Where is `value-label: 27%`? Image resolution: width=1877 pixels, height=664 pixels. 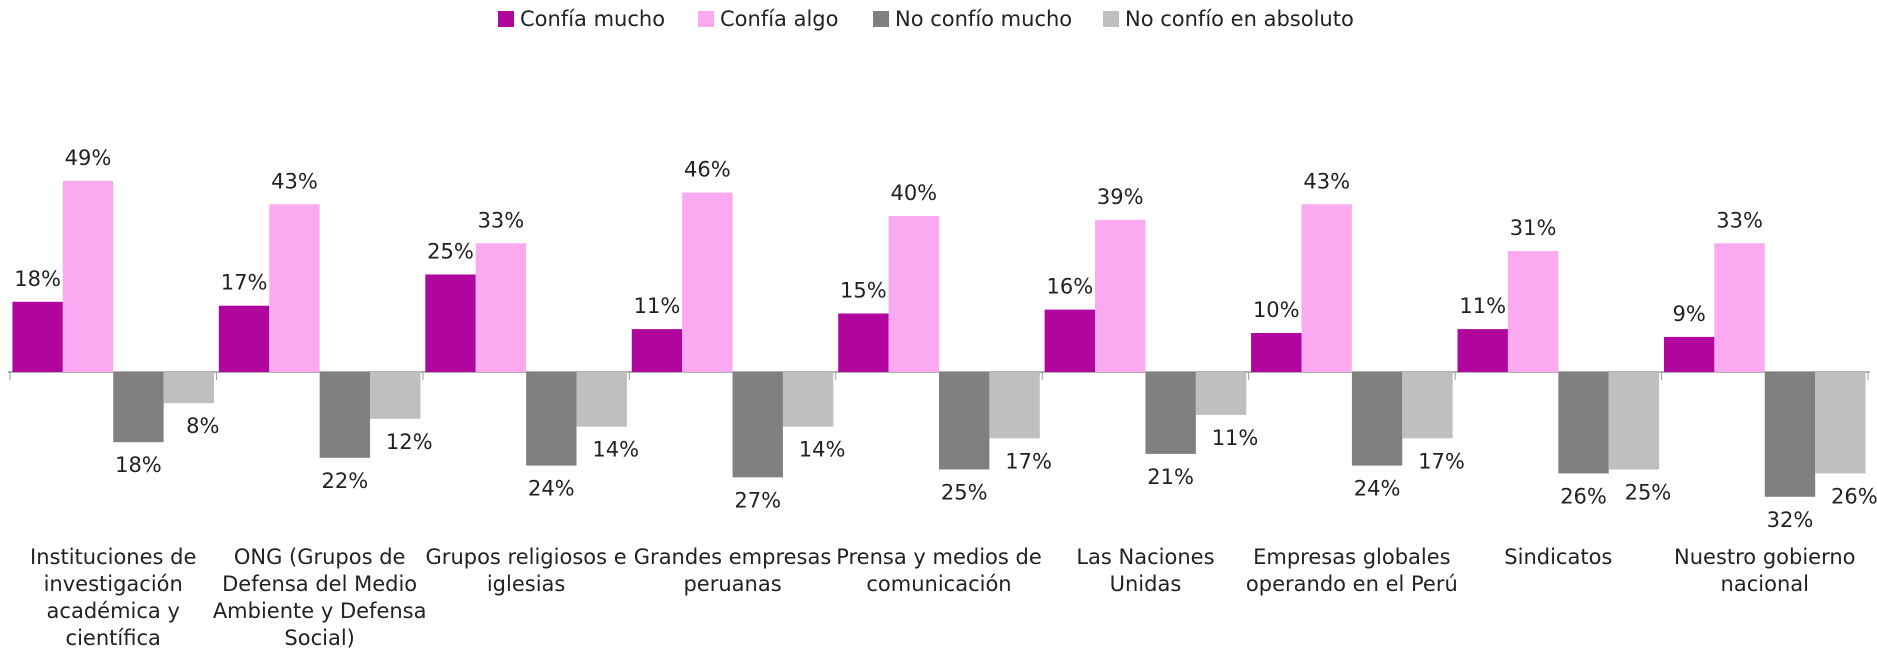
value-label: 27% is located at coordinates (757, 500).